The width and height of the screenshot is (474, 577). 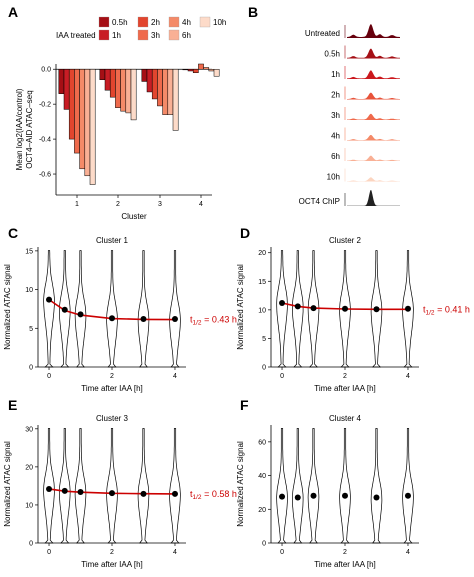 What do you see at coordinates (77, 204) in the screenshot?
I see `x-tick-label: 1` at bounding box center [77, 204].